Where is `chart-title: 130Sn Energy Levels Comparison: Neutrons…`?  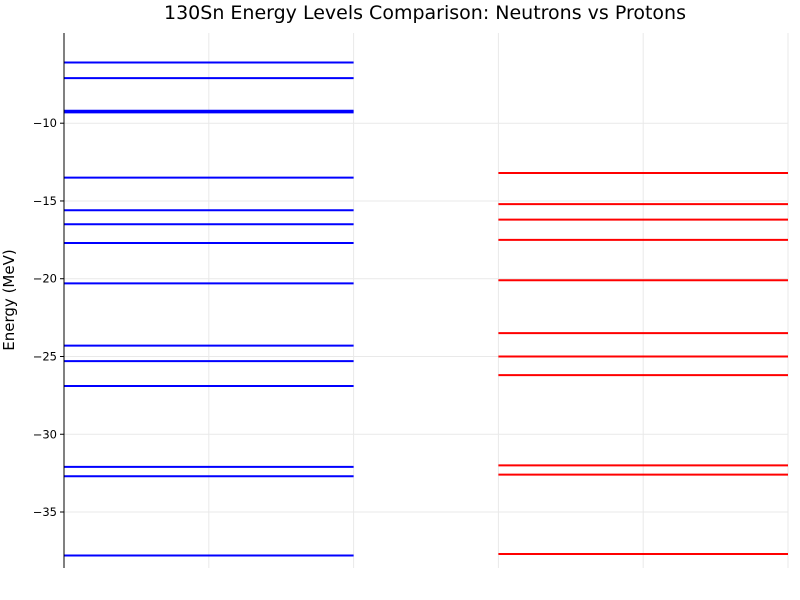
chart-title: 130Sn Energy Levels Comparison: Neutrons… is located at coordinates (425, 13).